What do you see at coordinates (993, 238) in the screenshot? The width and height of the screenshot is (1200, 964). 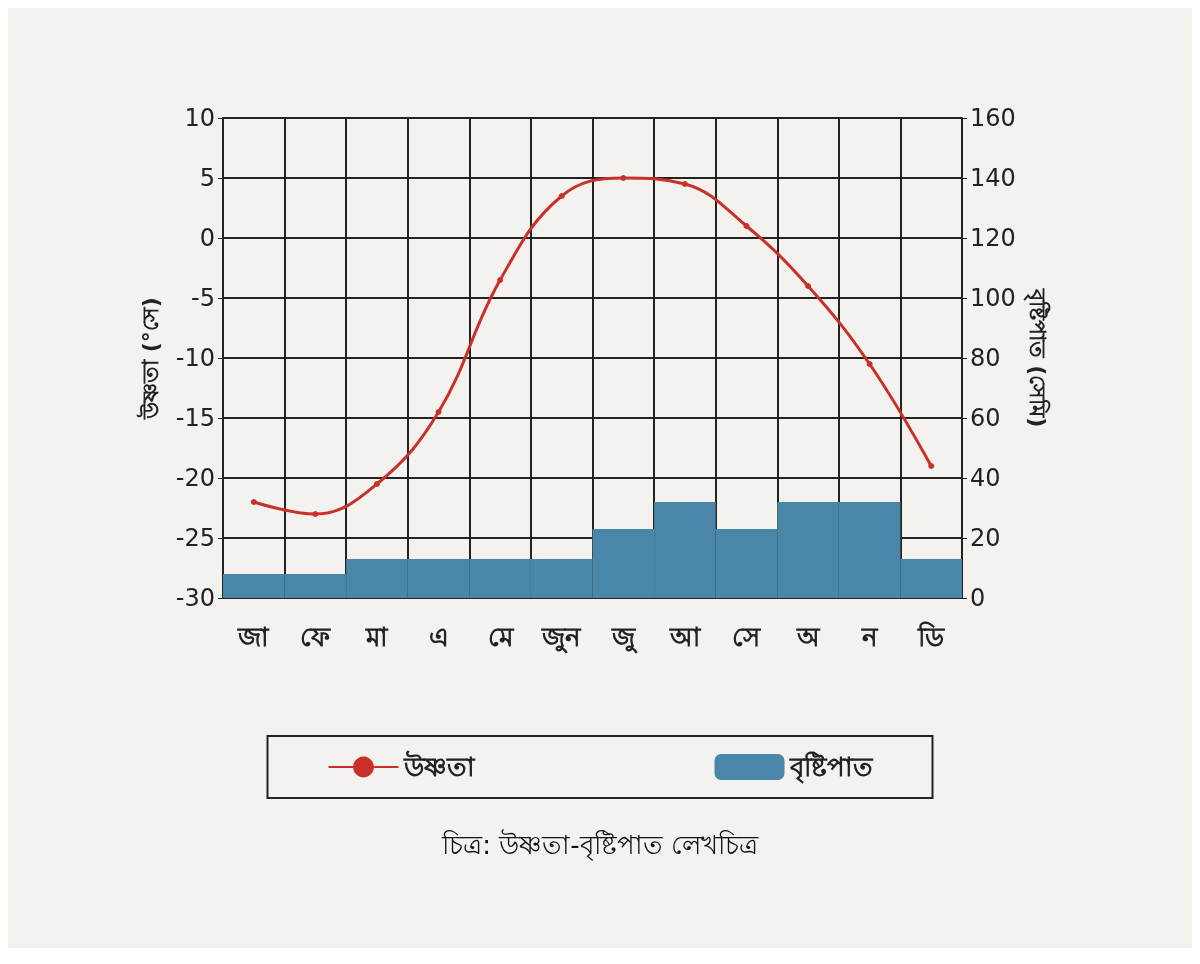 I see `y2-tick-label: 120` at bounding box center [993, 238].